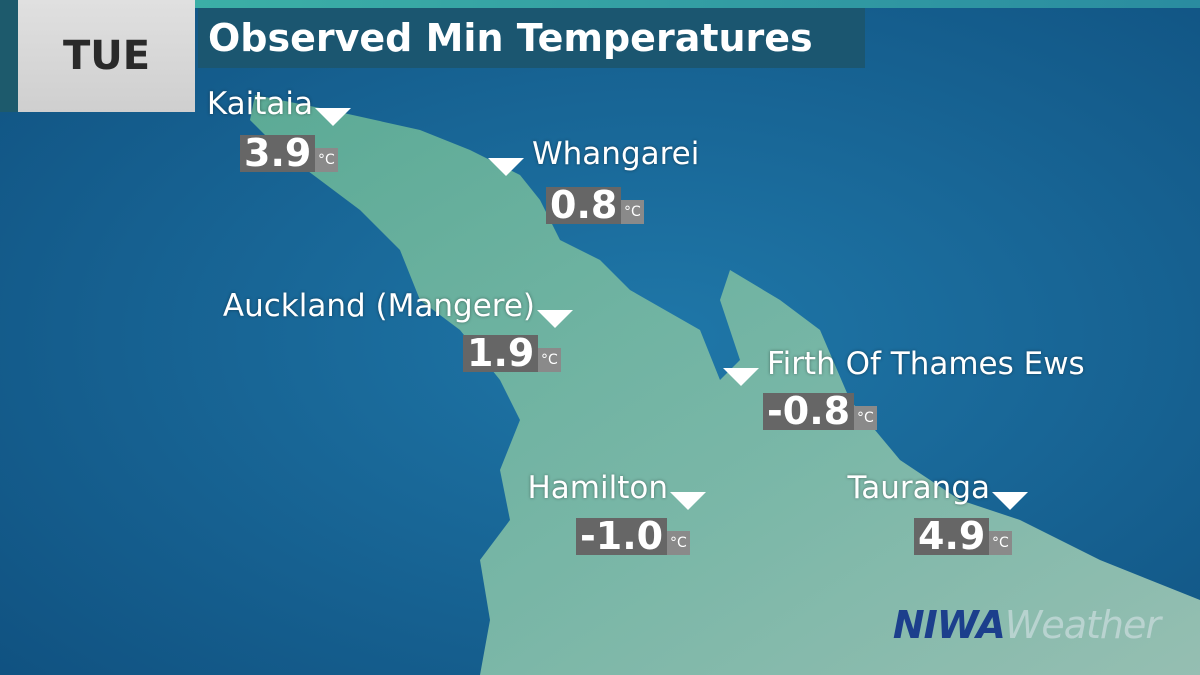  I want to click on logo-part: Weather, so click(1082, 625).